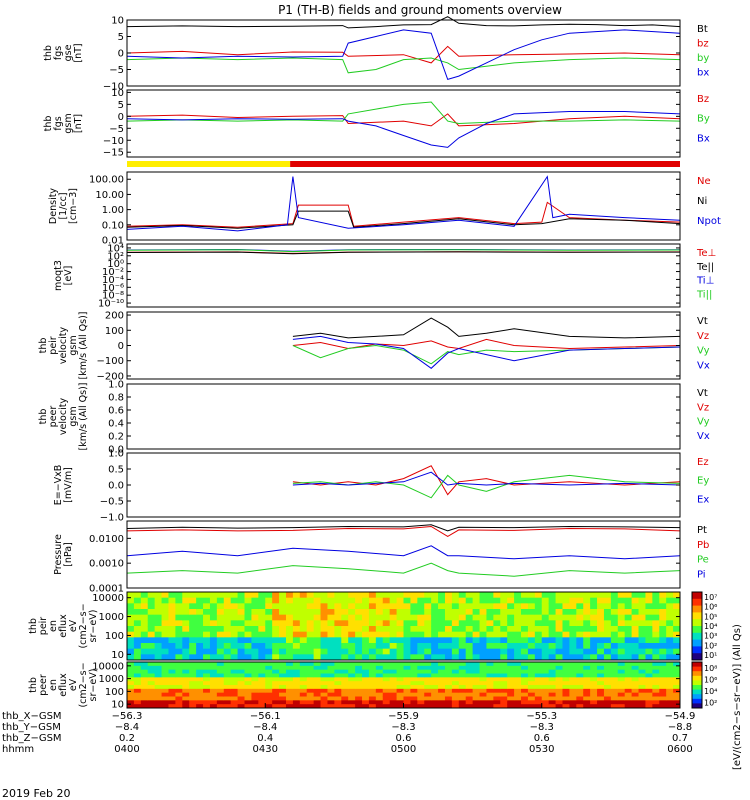 Image resolution: width=750 pixels, height=800 pixels. Describe the element at coordinates (702, 29) in the screenshot. I see `legend-label: Bt` at that location.